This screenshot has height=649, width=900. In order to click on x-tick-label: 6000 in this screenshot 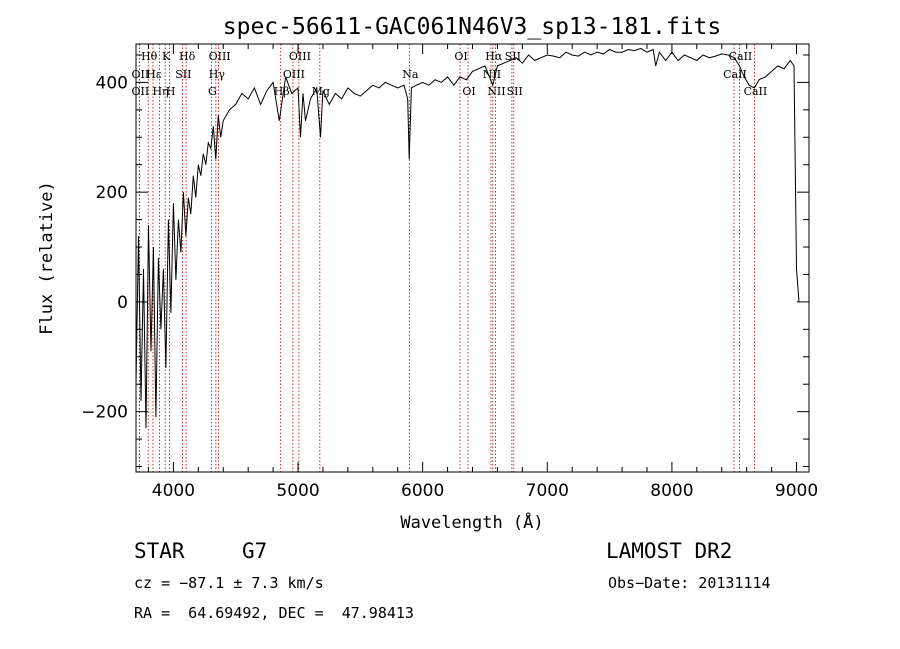, I will do `click(422, 491)`.